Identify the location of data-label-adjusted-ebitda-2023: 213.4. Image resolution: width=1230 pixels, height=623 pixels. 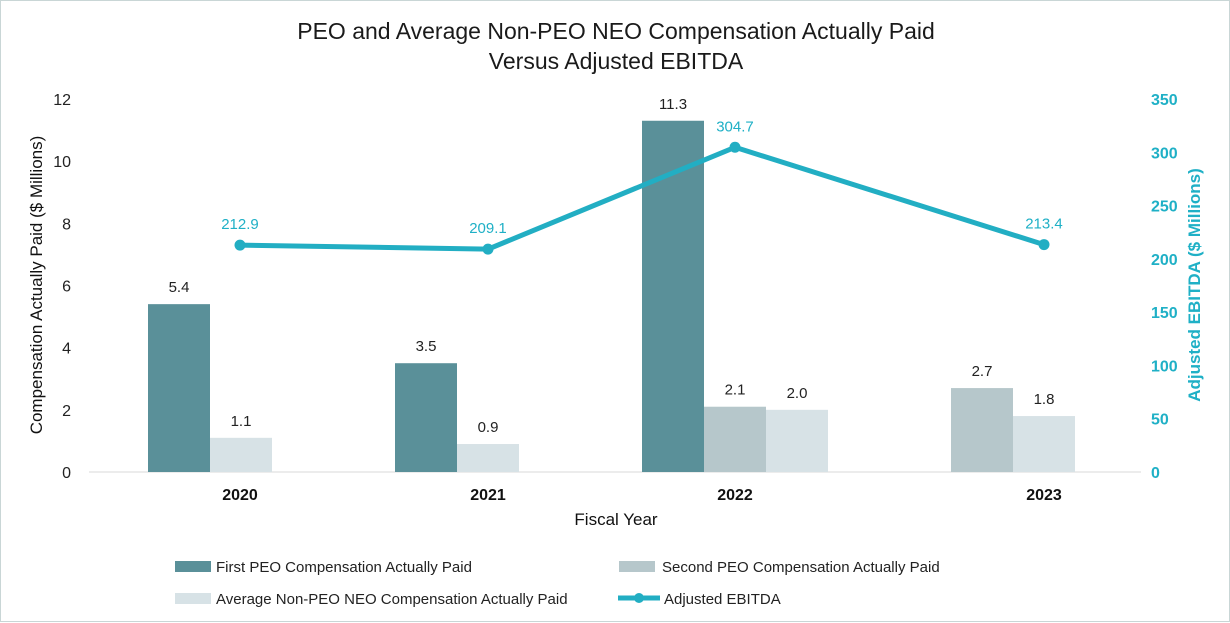
(1044, 224).